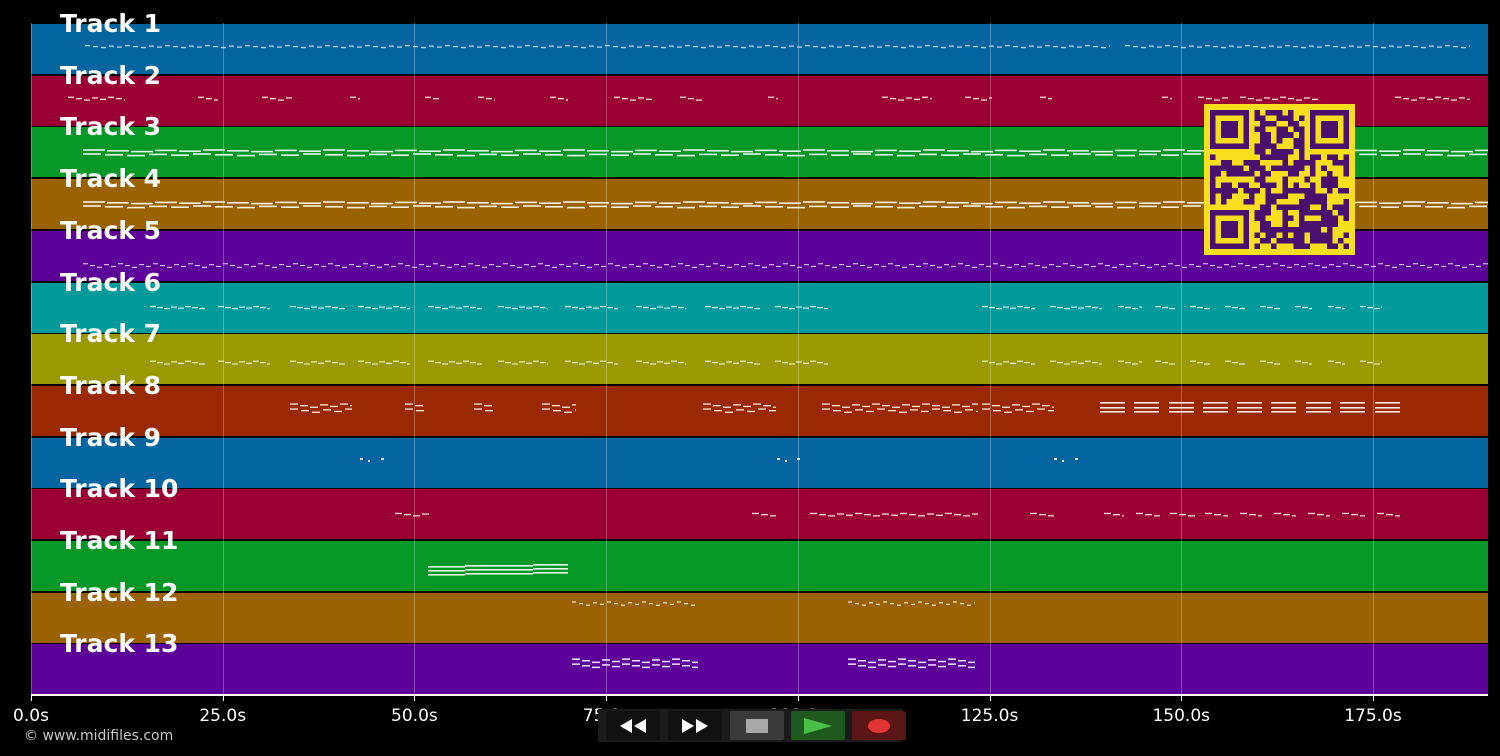  Describe the element at coordinates (695, 725) in the screenshot. I see `fast-forward-button` at that location.